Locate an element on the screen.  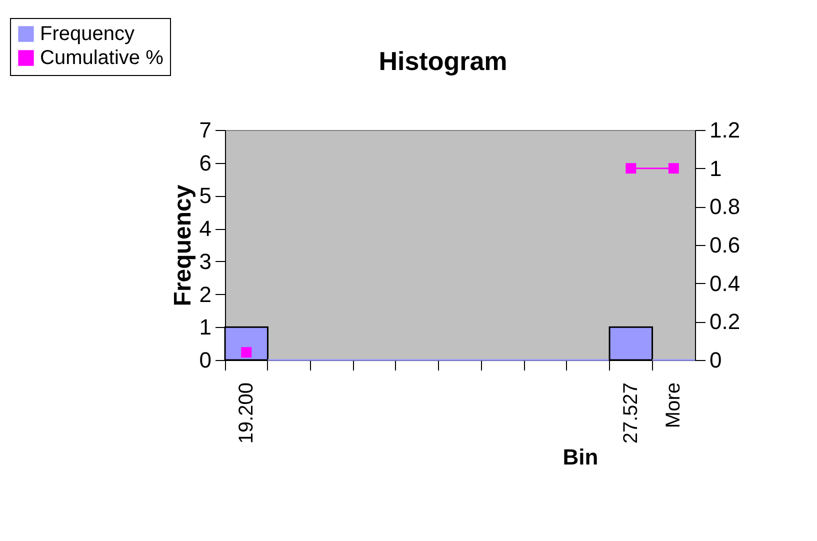
y2-tick-label: 0.8 is located at coordinates (725, 207).